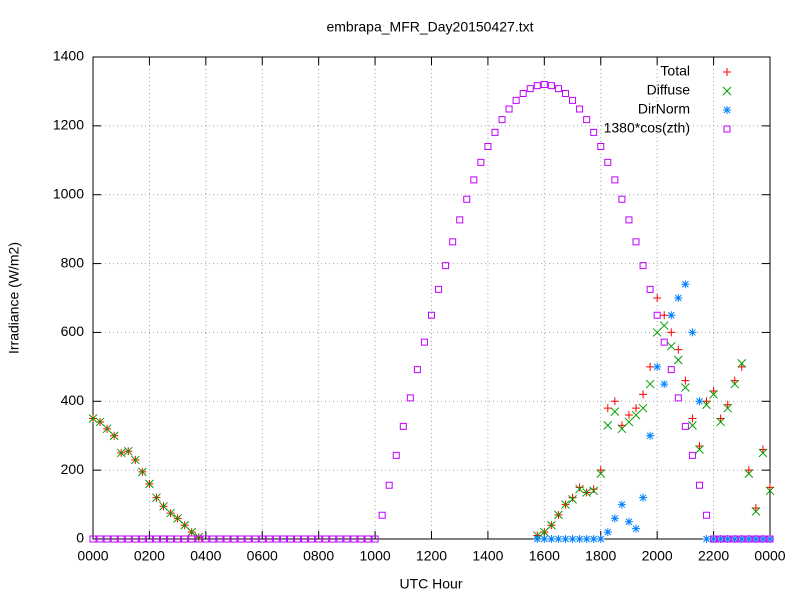 Image resolution: width=800 pixels, height=600 pixels. Describe the element at coordinates (73, 331) in the screenshot. I see `y-tick-label: 600` at that location.